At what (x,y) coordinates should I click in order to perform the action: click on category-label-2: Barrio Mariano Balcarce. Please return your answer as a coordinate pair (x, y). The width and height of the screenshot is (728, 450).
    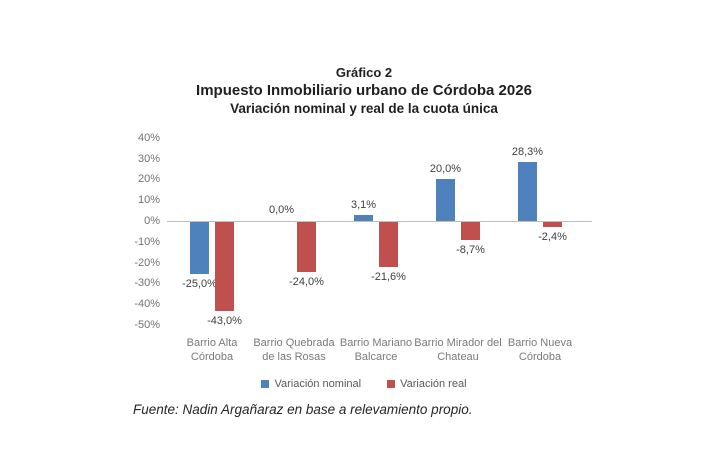
    Looking at the image, I should click on (376, 350).